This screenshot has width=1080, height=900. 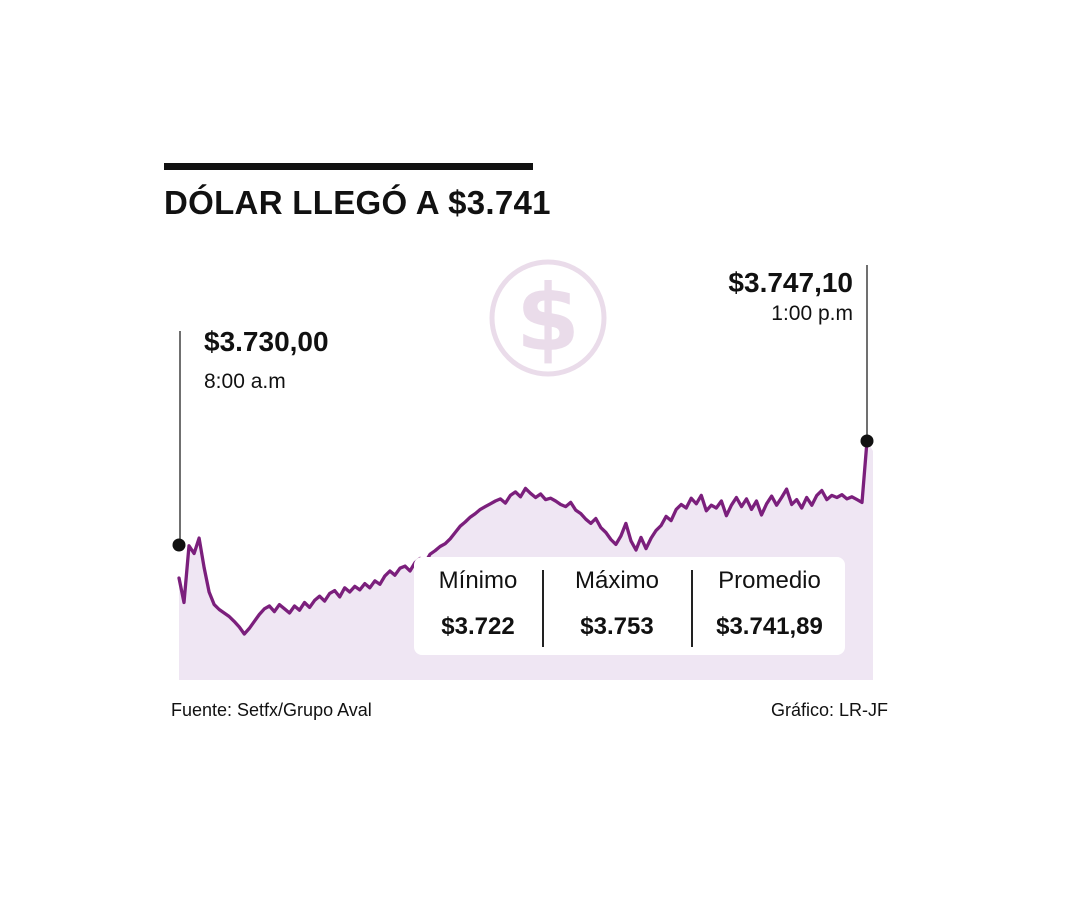 What do you see at coordinates (790, 282) in the screenshot?
I see `close-value-label: $3.747,10` at bounding box center [790, 282].